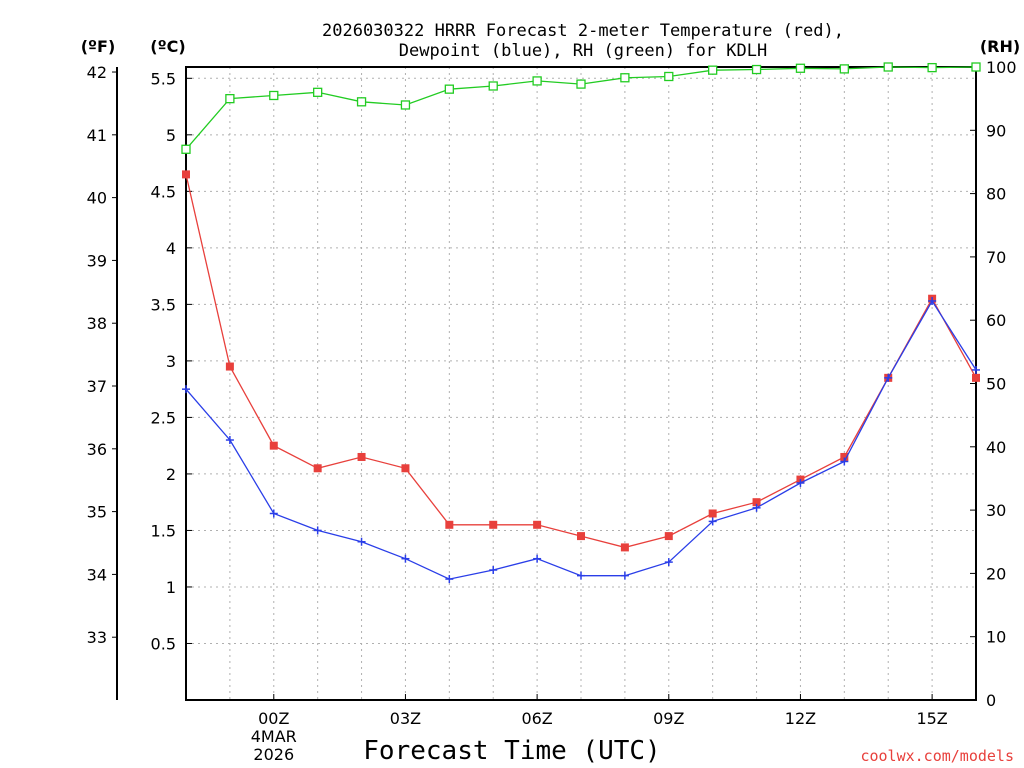 This screenshot has height=768, width=1024. What do you see at coordinates (167, 46) in the screenshot?
I see `celsius-axis-unit: (ºC)` at bounding box center [167, 46].